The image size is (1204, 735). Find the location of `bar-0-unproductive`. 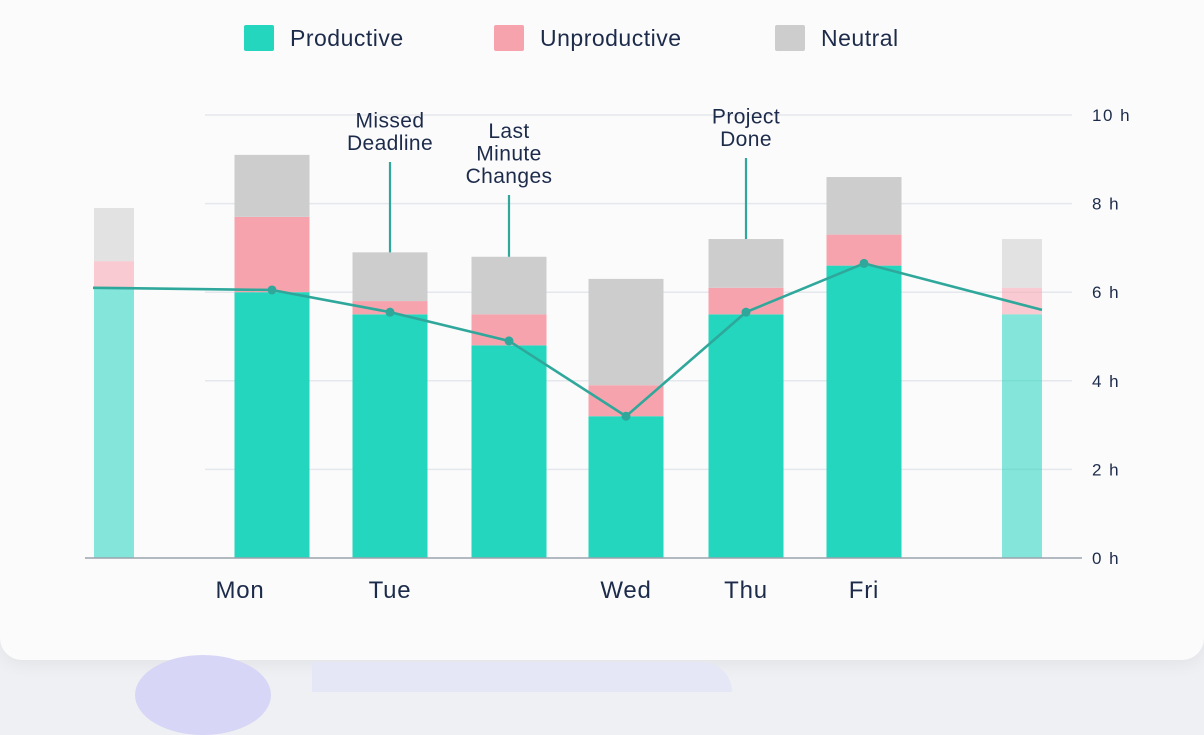

bar-0-unproductive is located at coordinates (114, 274).